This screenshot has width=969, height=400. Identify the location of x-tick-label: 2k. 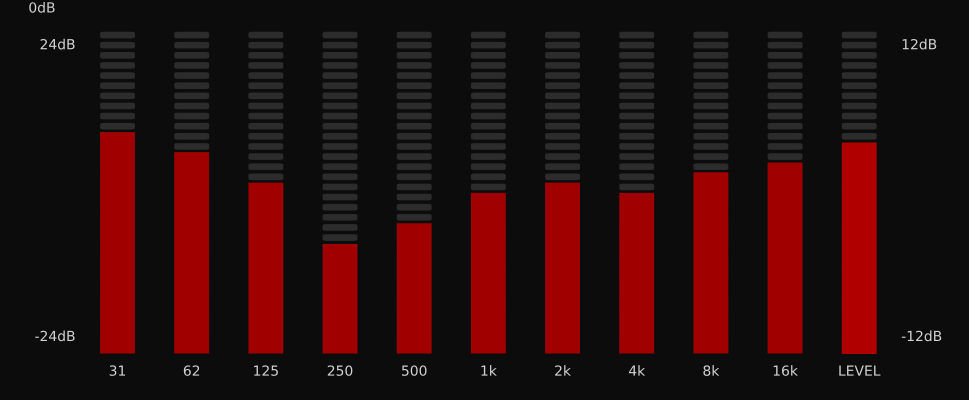
(563, 370).